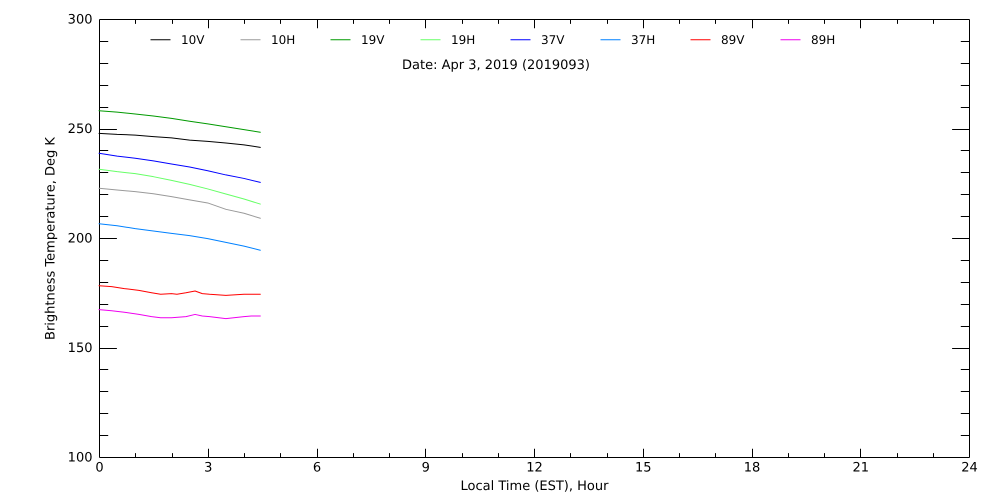  What do you see at coordinates (283, 39) in the screenshot?
I see `legend-label: 10H` at bounding box center [283, 39].